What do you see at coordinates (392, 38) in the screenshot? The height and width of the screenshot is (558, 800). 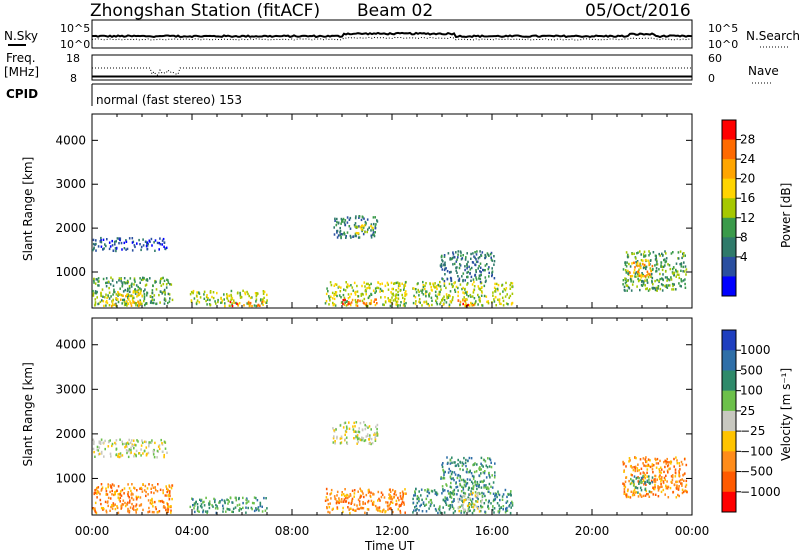 I see `noise-search-line` at bounding box center [392, 38].